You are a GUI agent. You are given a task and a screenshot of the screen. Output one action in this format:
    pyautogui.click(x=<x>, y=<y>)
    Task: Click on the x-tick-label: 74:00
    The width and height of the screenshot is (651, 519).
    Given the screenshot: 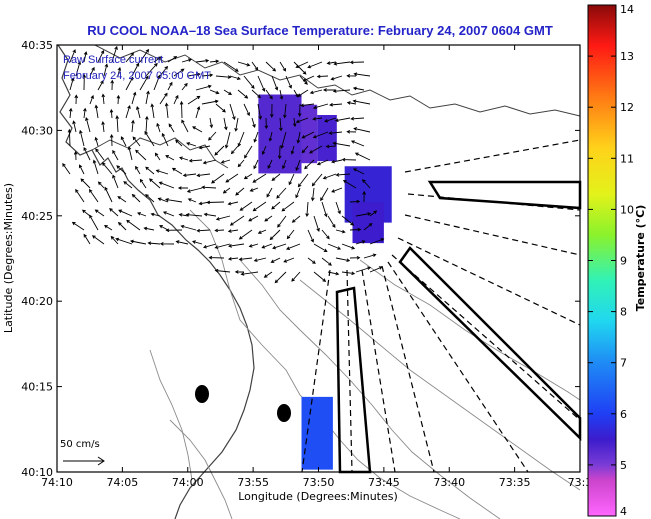 What is the action you would take?
    pyautogui.click(x=188, y=482)
    